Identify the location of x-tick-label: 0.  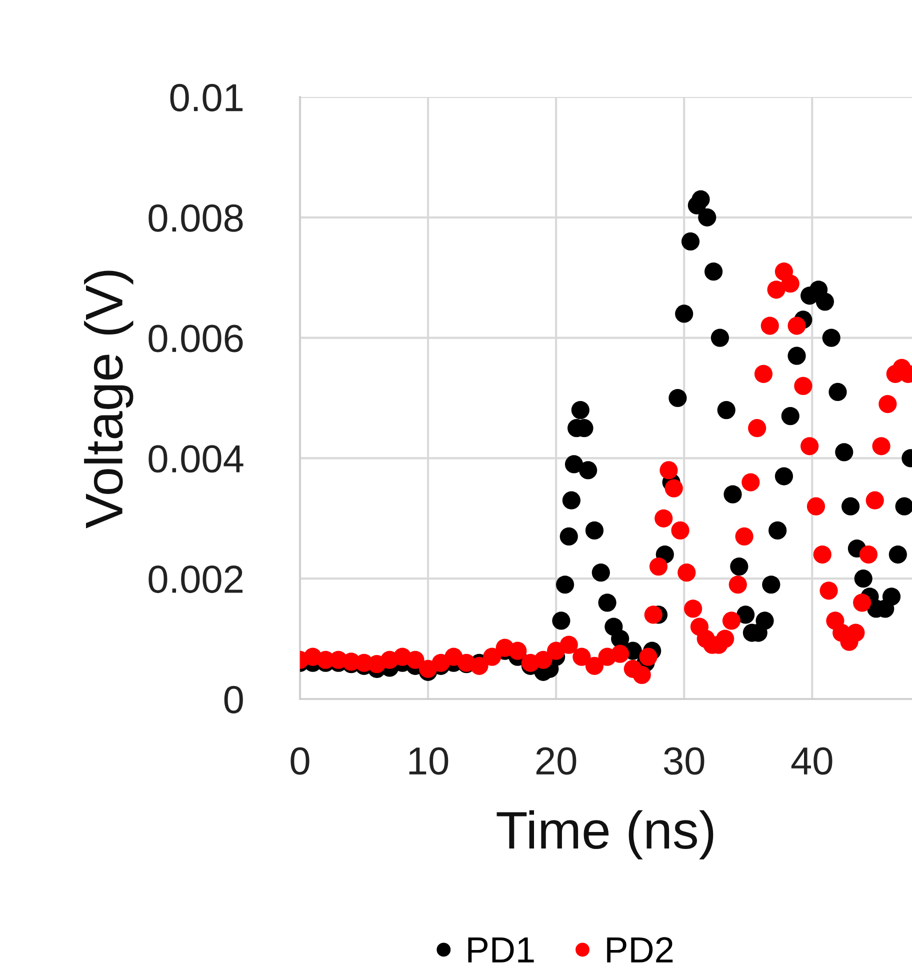
(300, 761).